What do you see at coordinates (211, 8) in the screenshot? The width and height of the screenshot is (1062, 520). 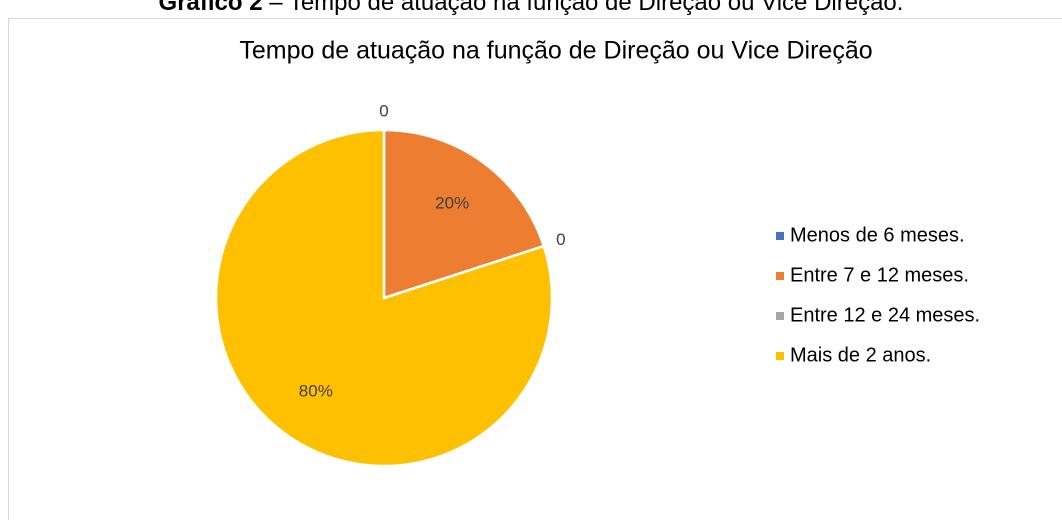 I see `caption-label: Gráfico 2` at bounding box center [211, 8].